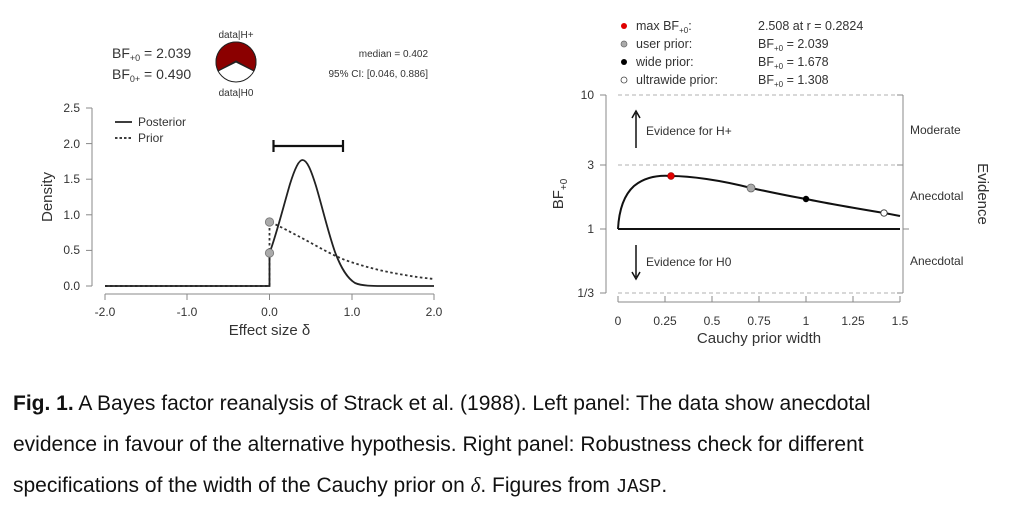 The height and width of the screenshot is (508, 1024). I want to click on wide-prior-point, so click(806, 199).